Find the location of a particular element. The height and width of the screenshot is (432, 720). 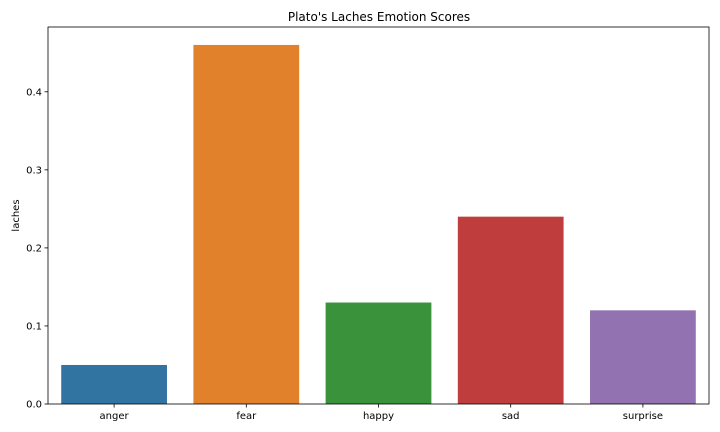

bar-fear is located at coordinates (246, 224).